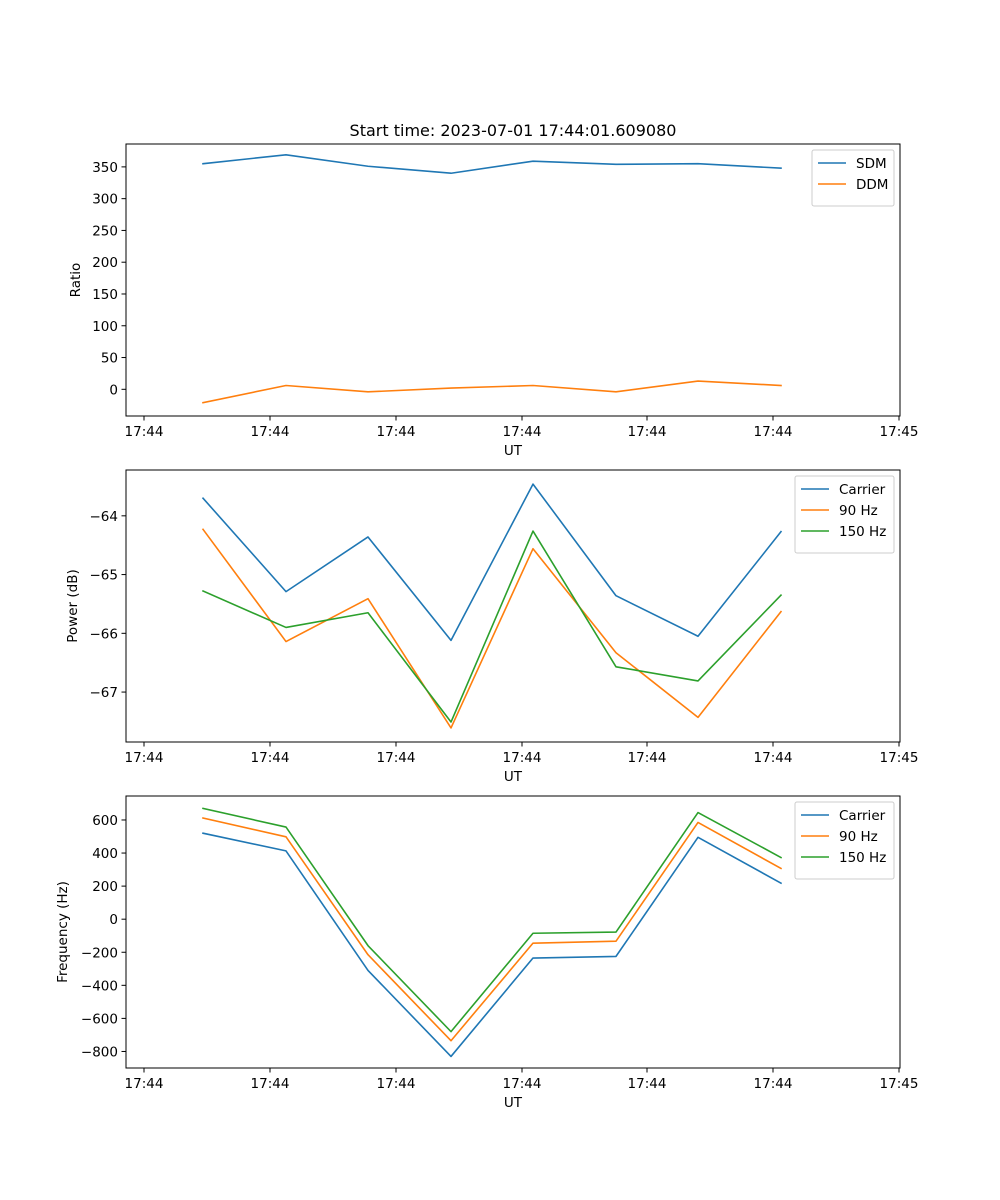 The width and height of the screenshot is (1000, 1200). I want to click on y-tick-label: −65, so click(104, 576).